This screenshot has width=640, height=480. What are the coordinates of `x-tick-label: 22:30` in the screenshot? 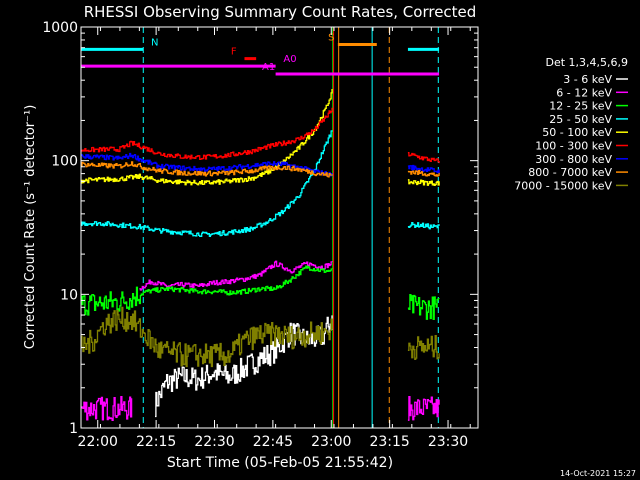 It's located at (214, 442).